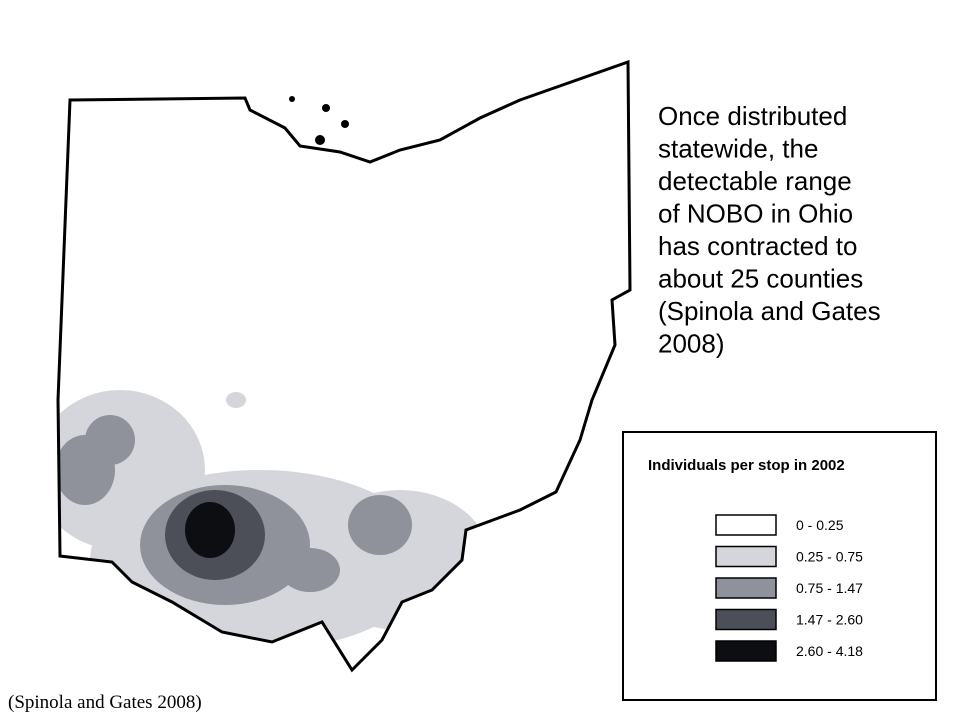  Describe the element at coordinates (829, 620) in the screenshot. I see `legend-label: 1.47 - 2.60` at that location.